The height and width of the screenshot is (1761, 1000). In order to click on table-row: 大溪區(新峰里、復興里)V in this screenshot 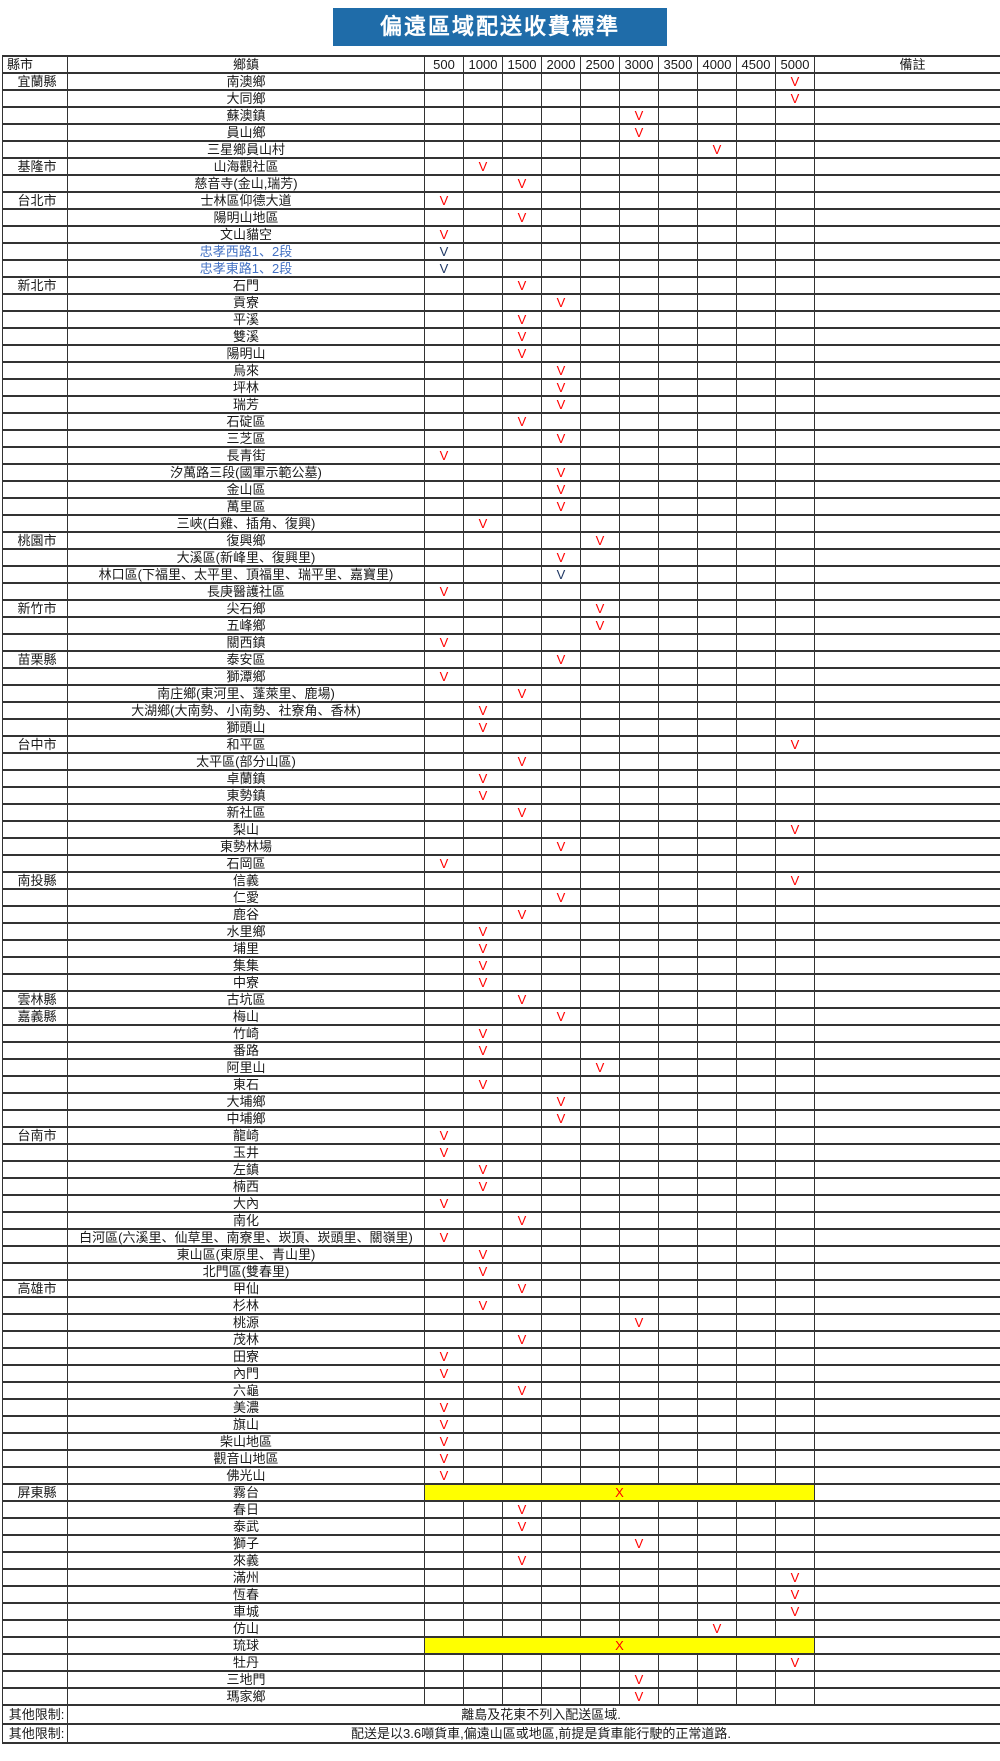, I will do `click(501, 557)`.